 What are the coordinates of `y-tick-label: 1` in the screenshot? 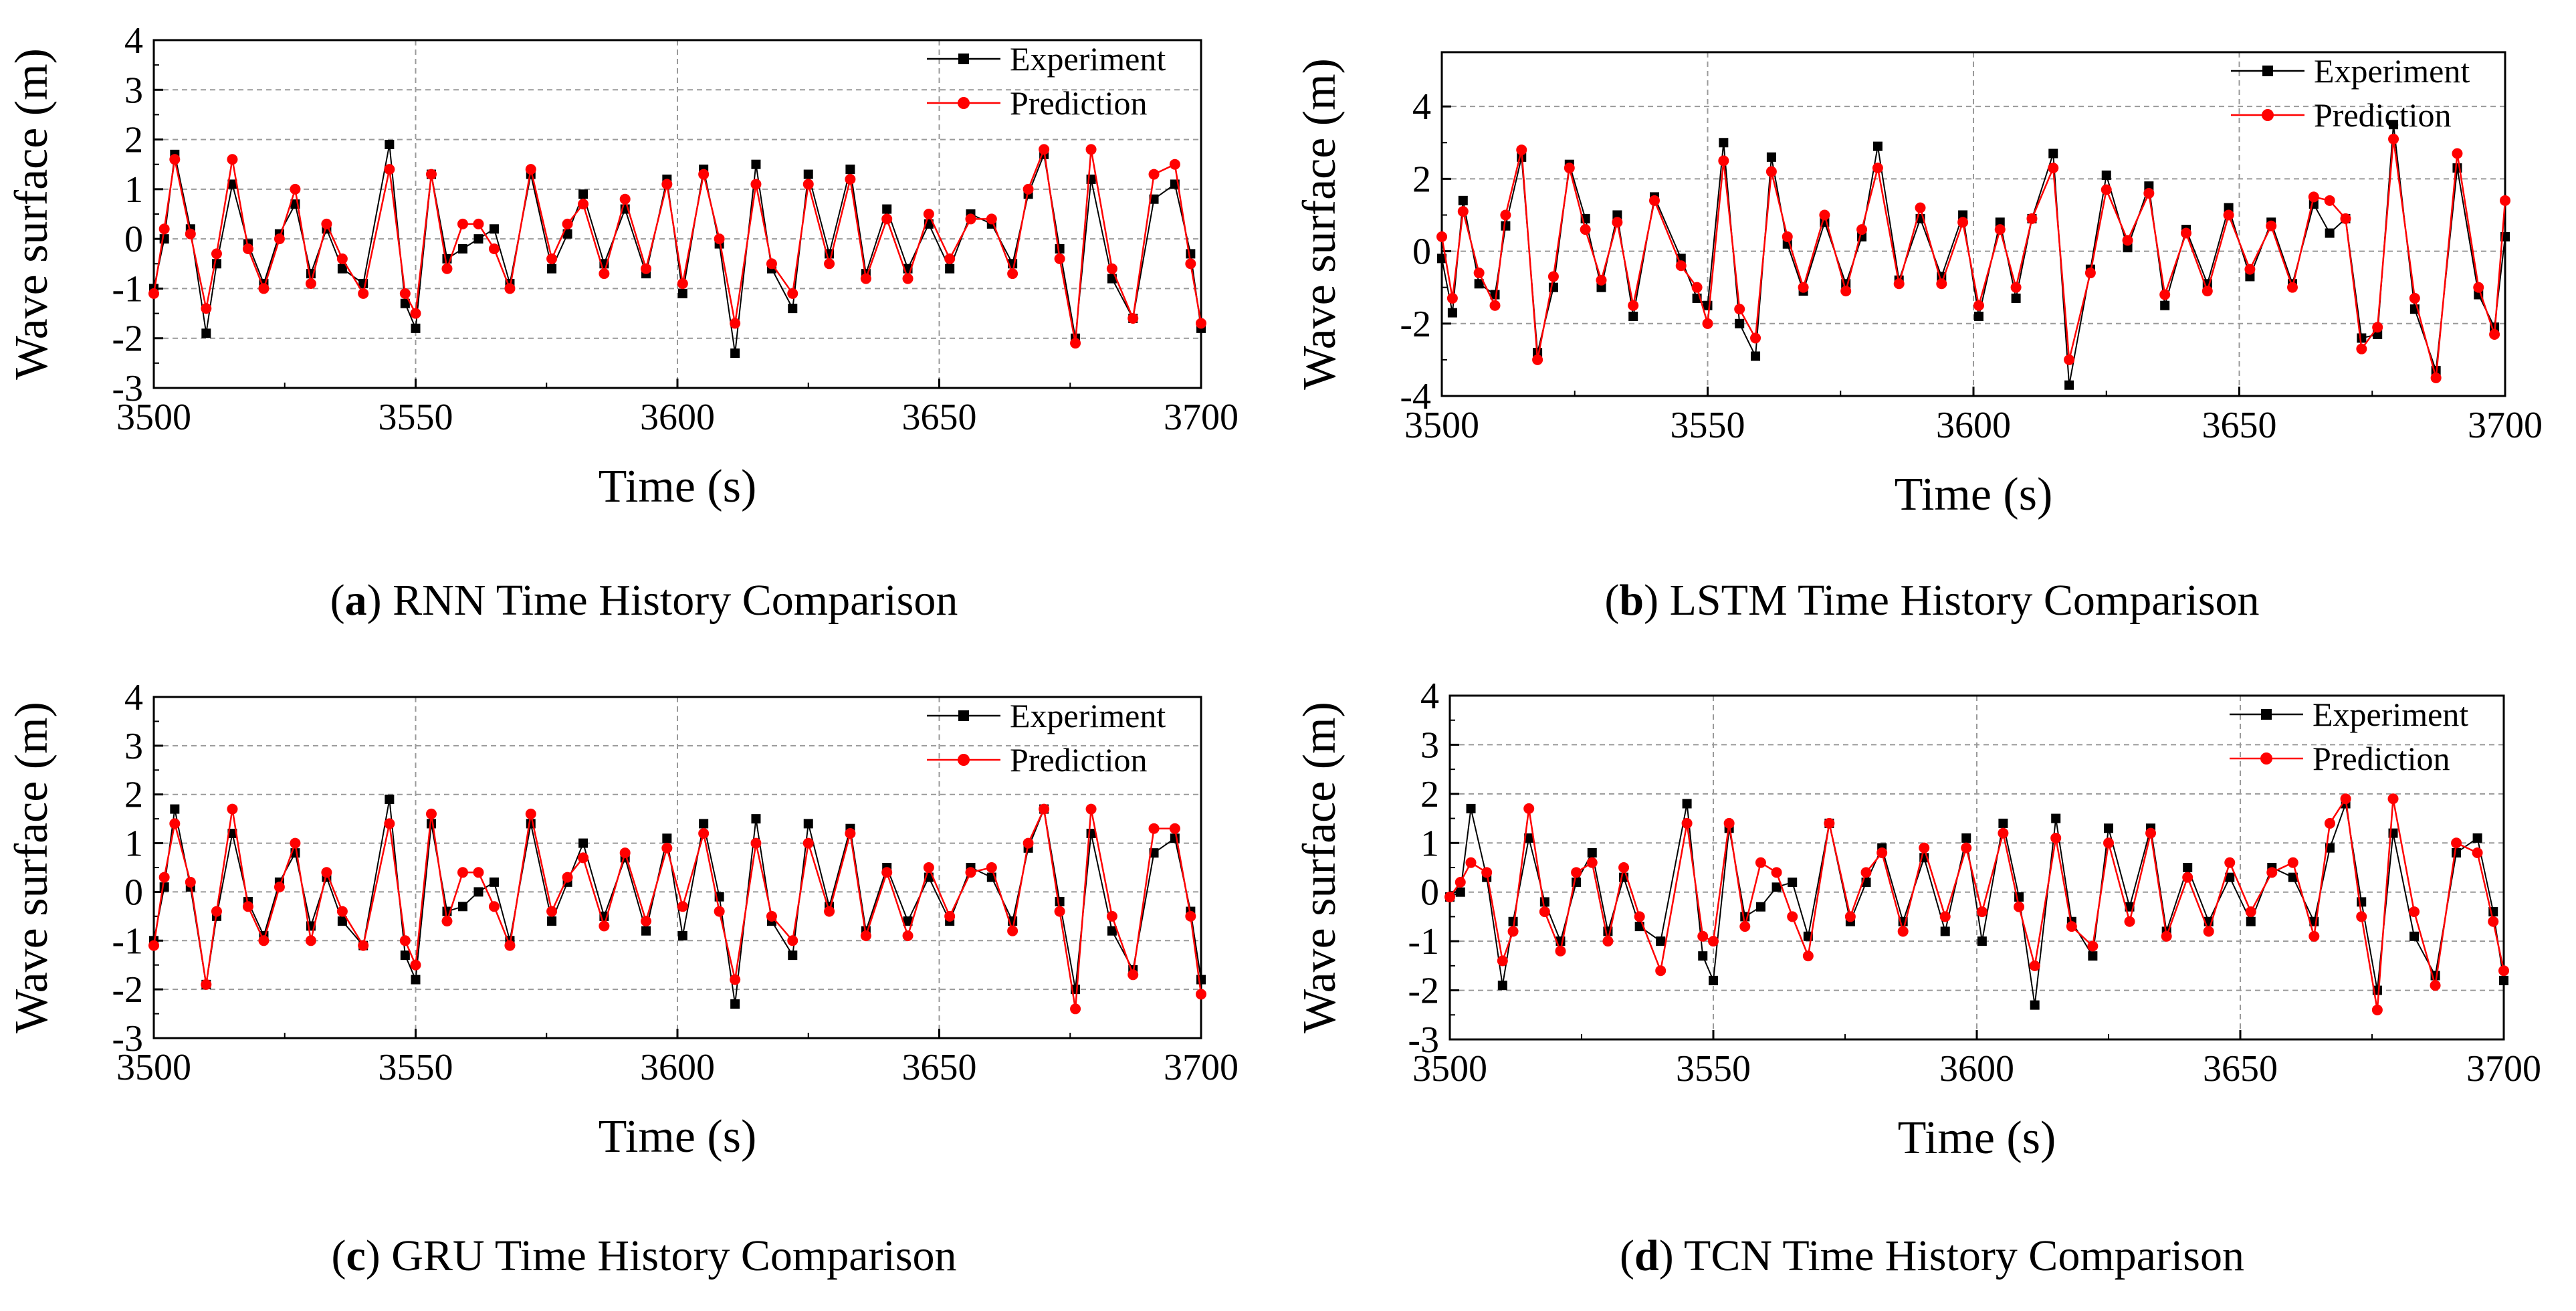 It's located at (133, 844).